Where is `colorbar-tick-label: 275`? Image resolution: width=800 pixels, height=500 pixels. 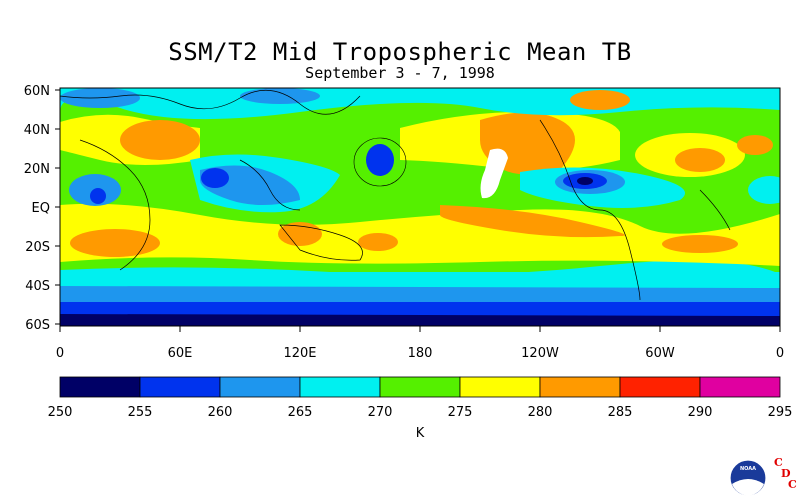
colorbar-tick-label: 275 is located at coordinates (460, 412).